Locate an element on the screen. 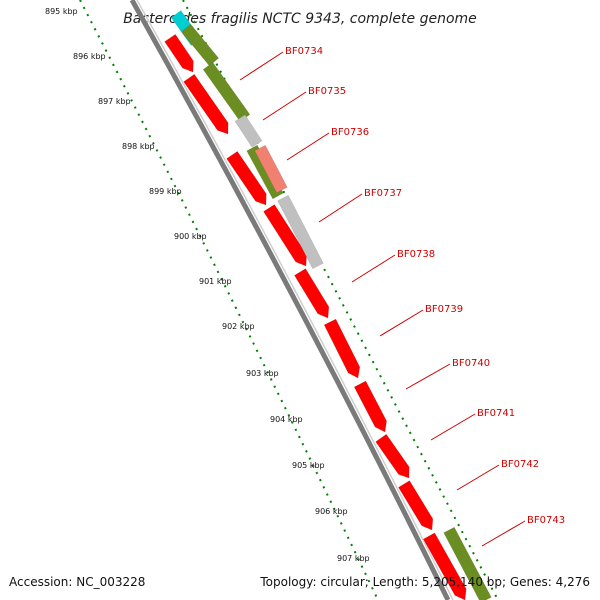  kbp-tick-label: 898 kbp is located at coordinates (138, 146).